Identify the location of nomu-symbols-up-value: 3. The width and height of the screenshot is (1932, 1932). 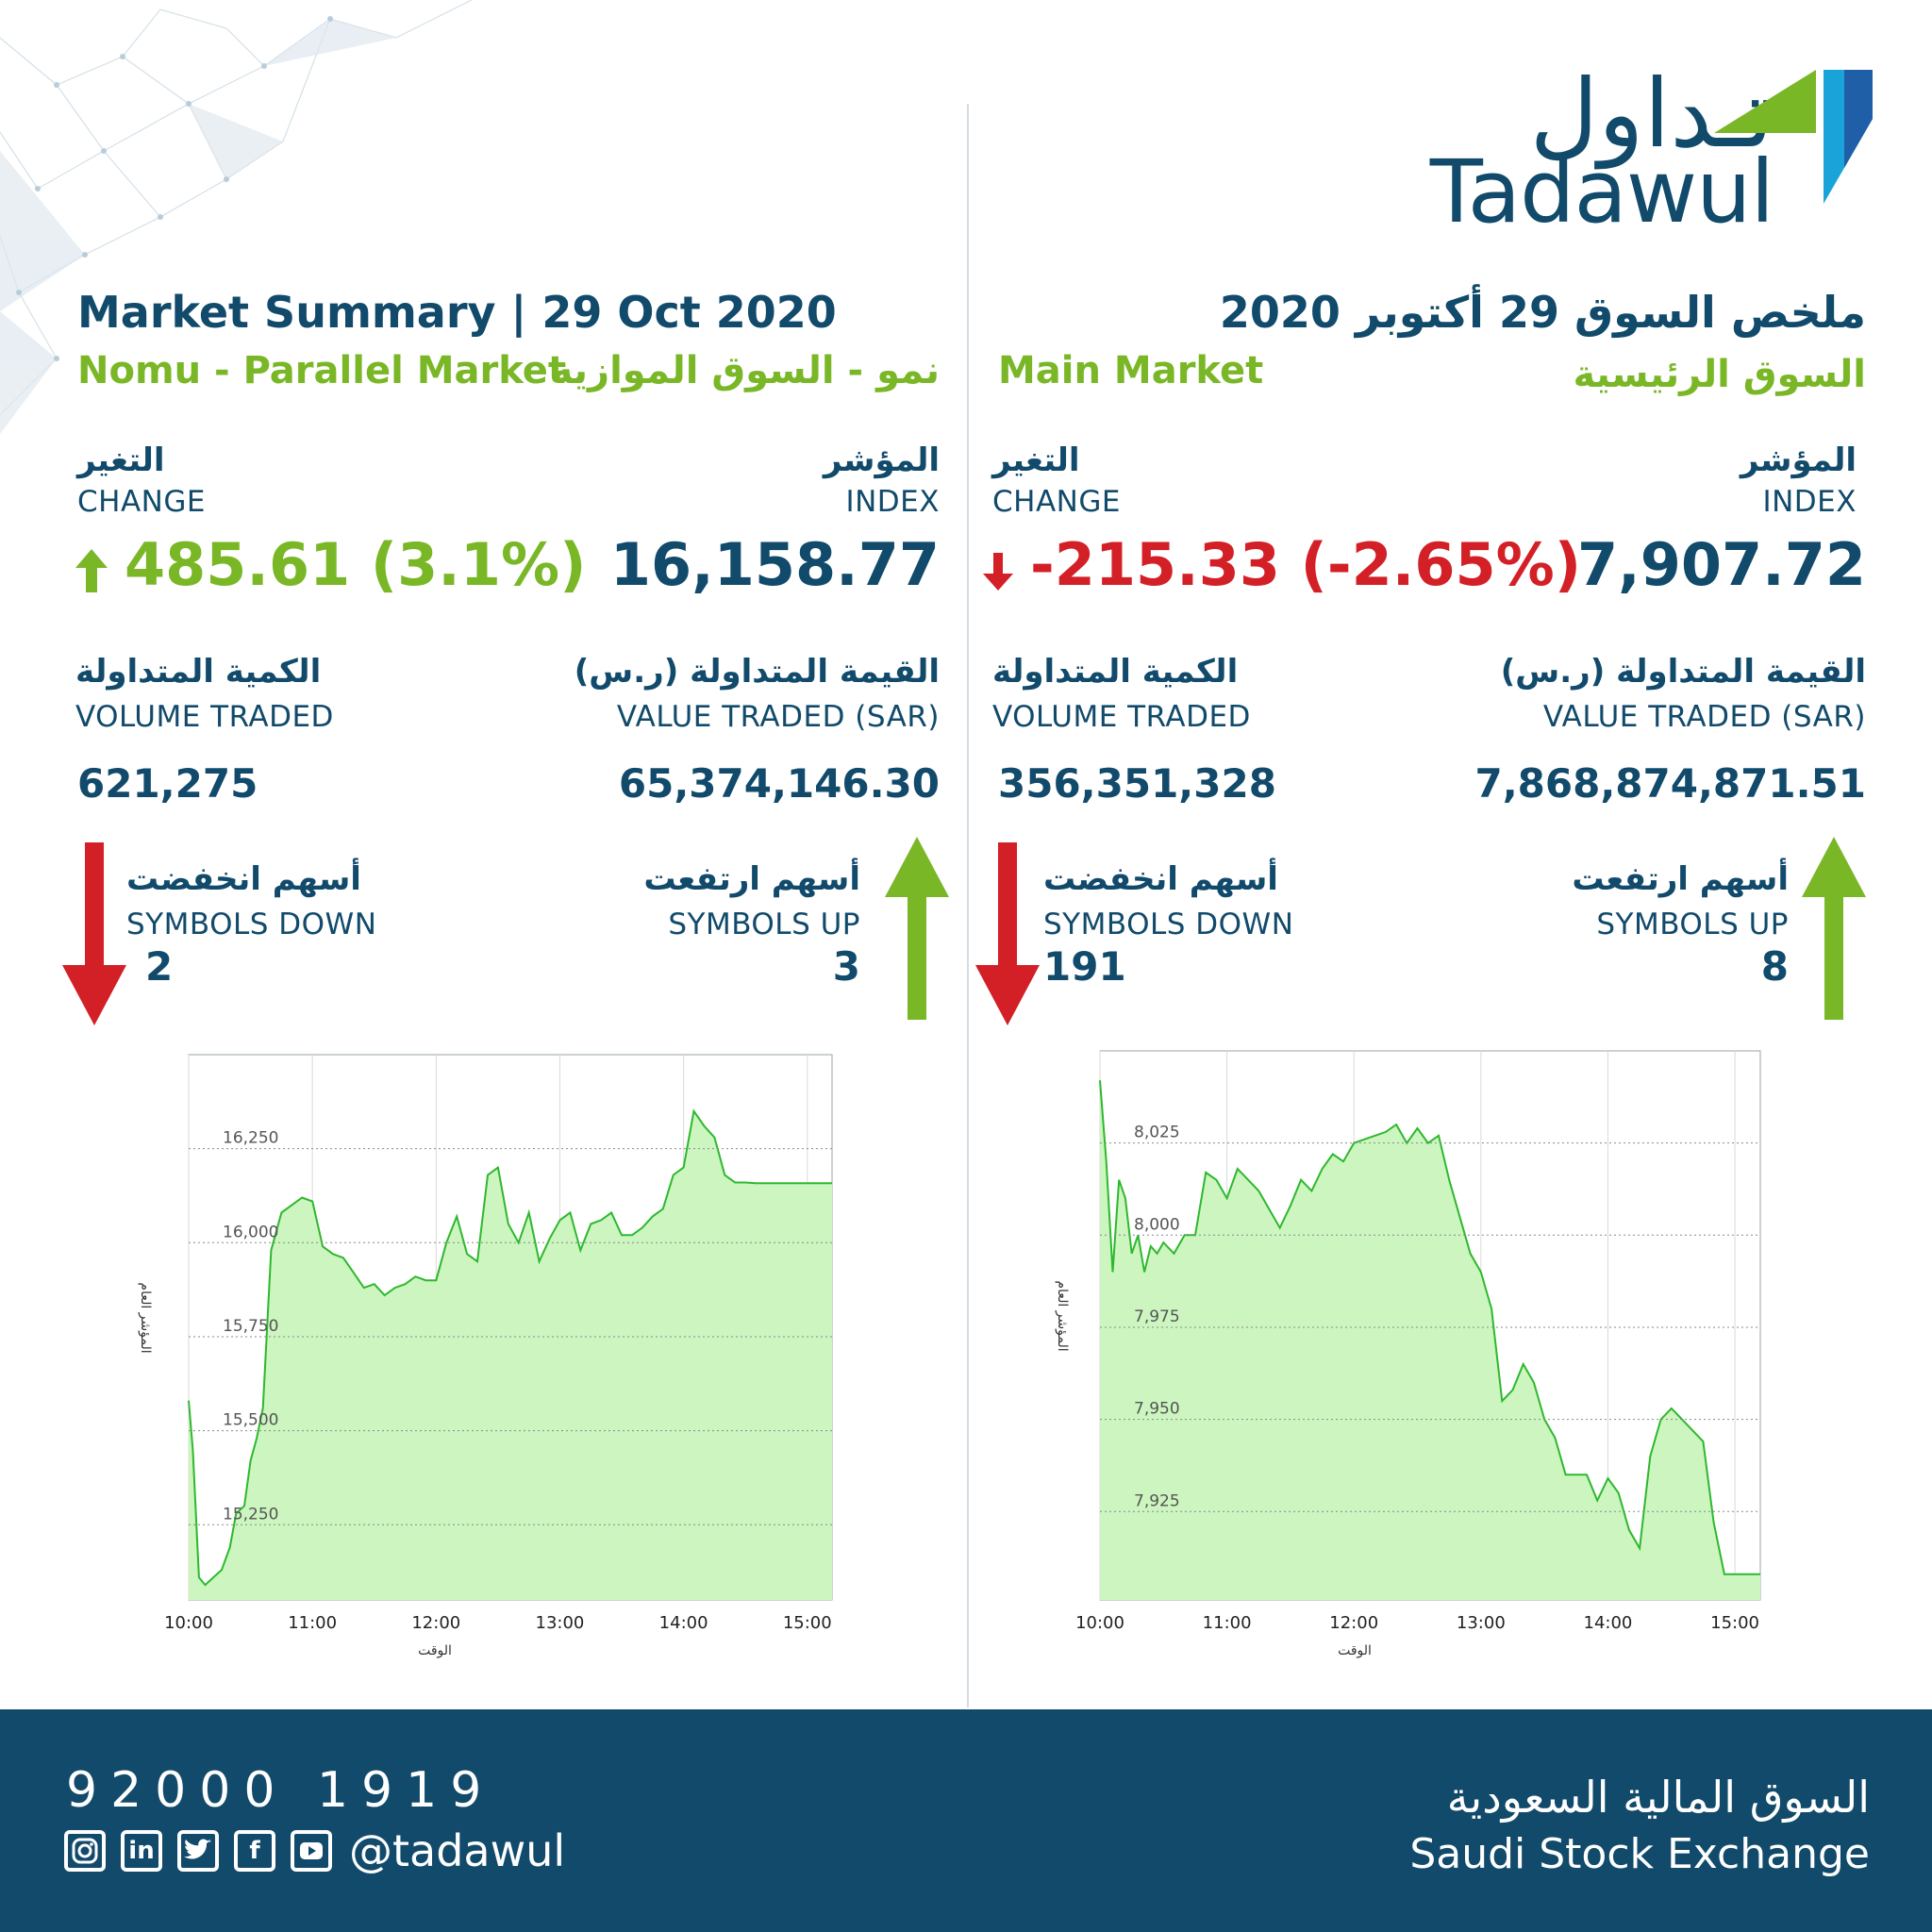
(846, 967).